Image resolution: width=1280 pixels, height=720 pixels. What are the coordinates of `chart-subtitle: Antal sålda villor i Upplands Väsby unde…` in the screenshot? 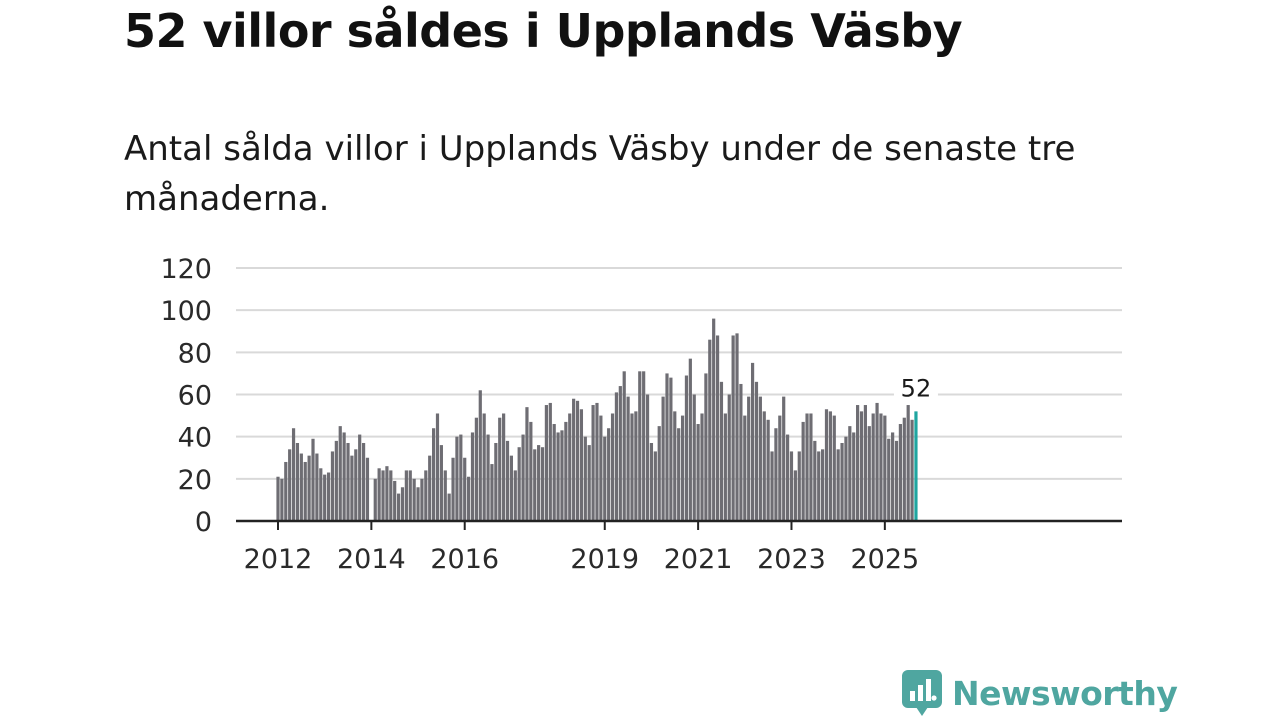 It's located at (600, 174).